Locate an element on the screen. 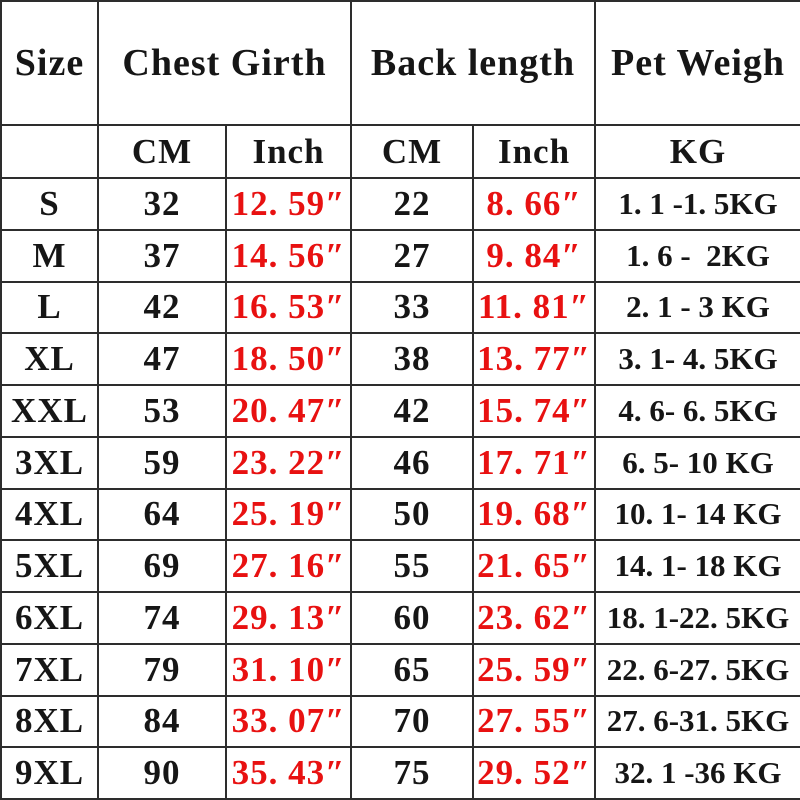 The height and width of the screenshot is (800, 800). pet-weight-cell: 18. 1-22. 5KG is located at coordinates (697, 618).